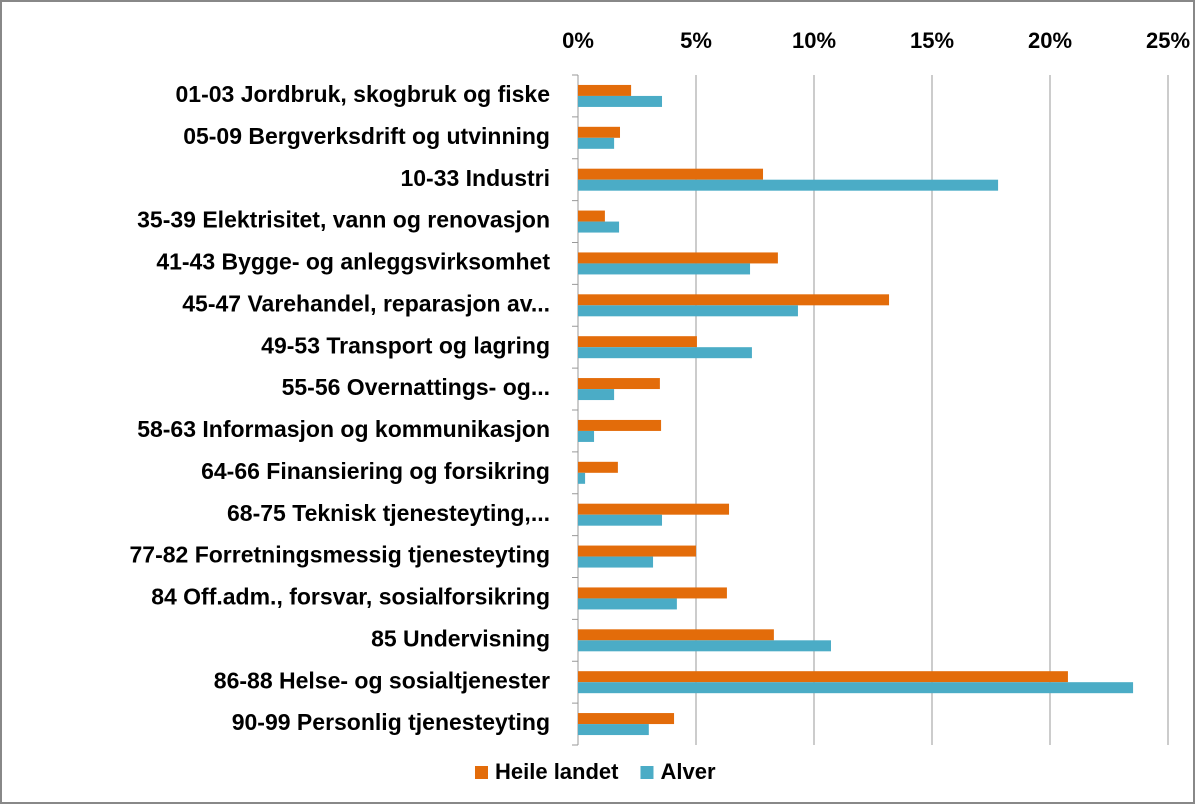  What do you see at coordinates (475, 178) in the screenshot?
I see `y-tick-label: 10-33 Industri` at bounding box center [475, 178].